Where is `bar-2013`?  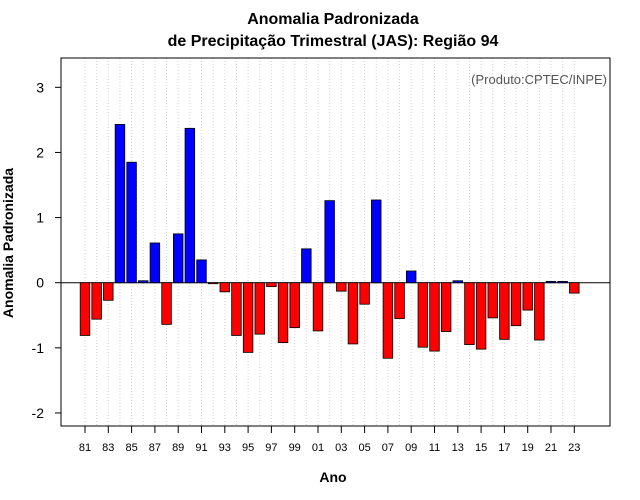 bar-2013 is located at coordinates (458, 282).